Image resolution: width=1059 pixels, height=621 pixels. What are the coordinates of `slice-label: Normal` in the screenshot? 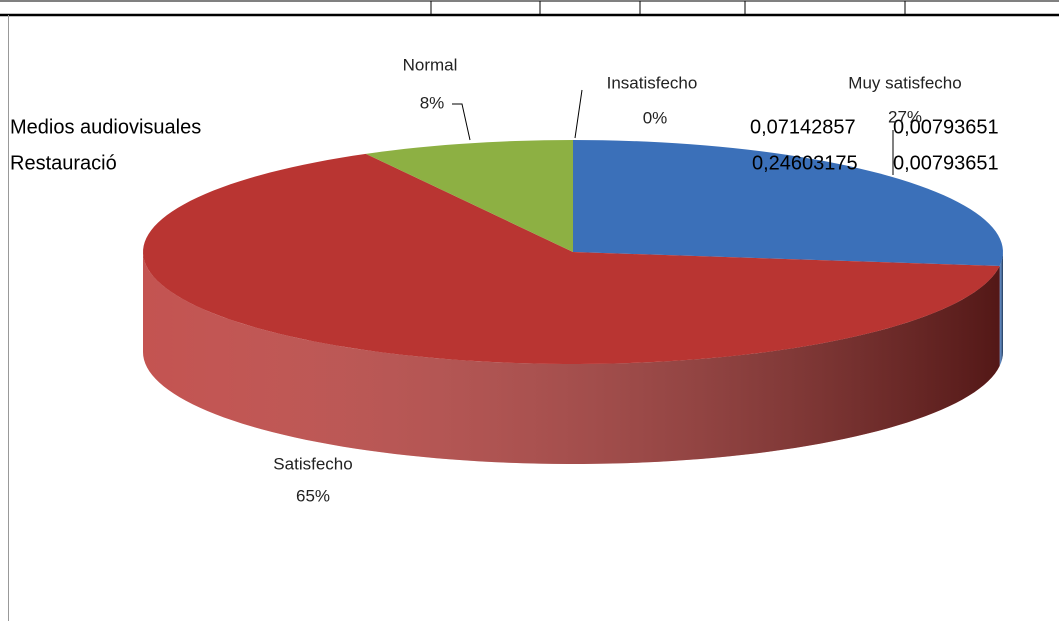 It's located at (430, 64).